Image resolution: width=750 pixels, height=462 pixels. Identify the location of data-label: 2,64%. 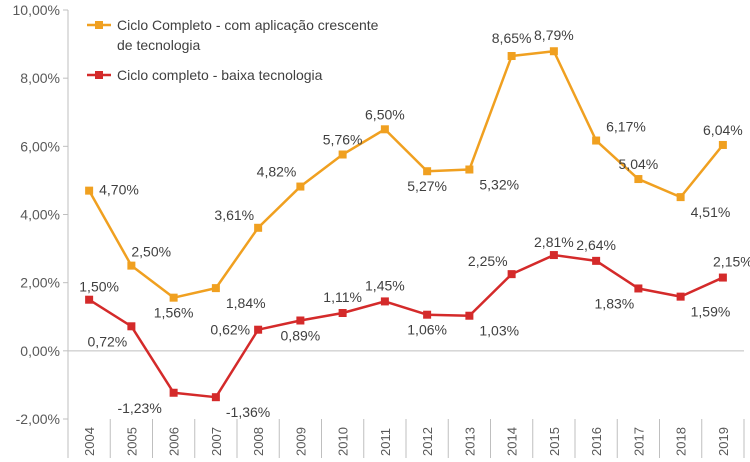
(596, 245).